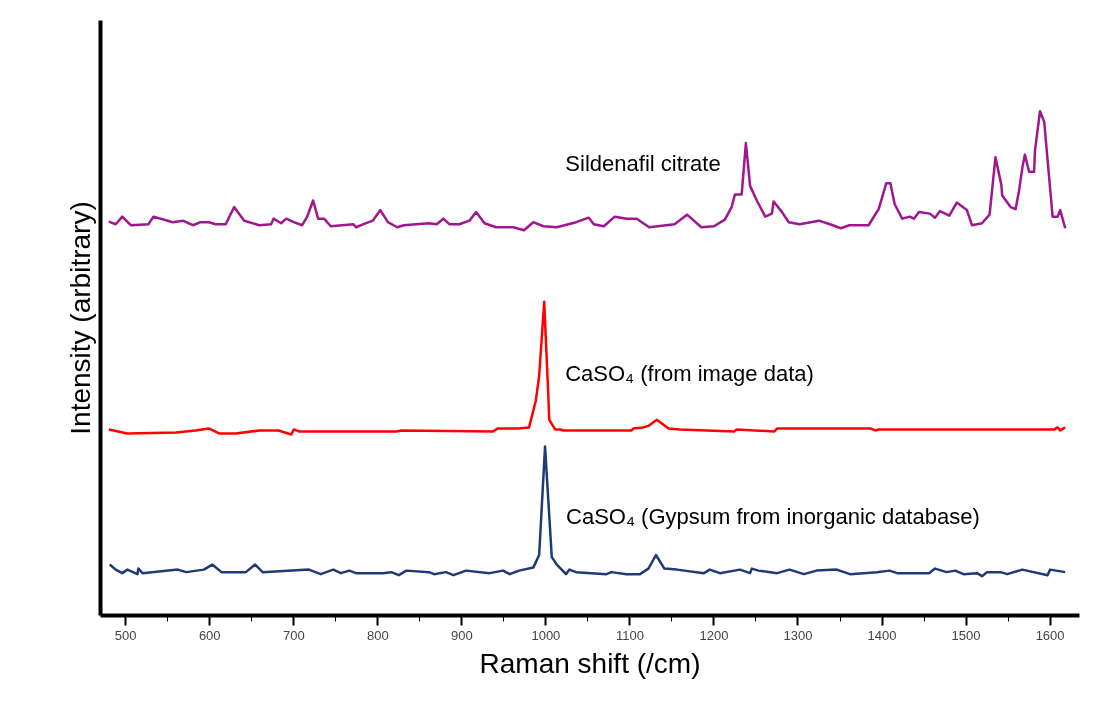 The height and width of the screenshot is (705, 1099). Describe the element at coordinates (629, 635) in the screenshot. I see `x-tick-label: 1100` at that location.